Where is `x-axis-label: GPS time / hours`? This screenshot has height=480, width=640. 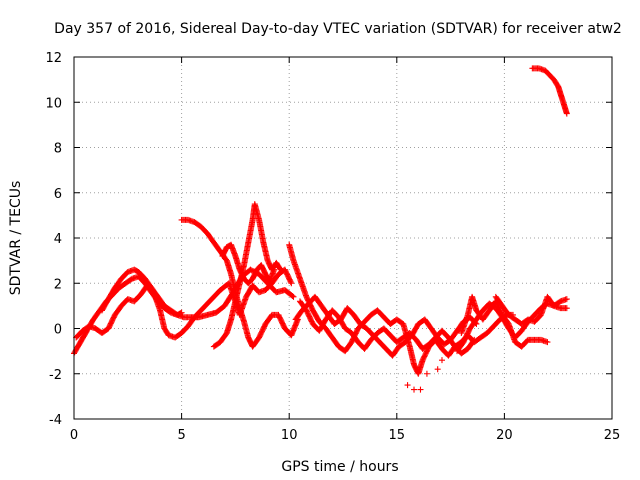 x-axis-label: GPS time / hours is located at coordinates (339, 467).